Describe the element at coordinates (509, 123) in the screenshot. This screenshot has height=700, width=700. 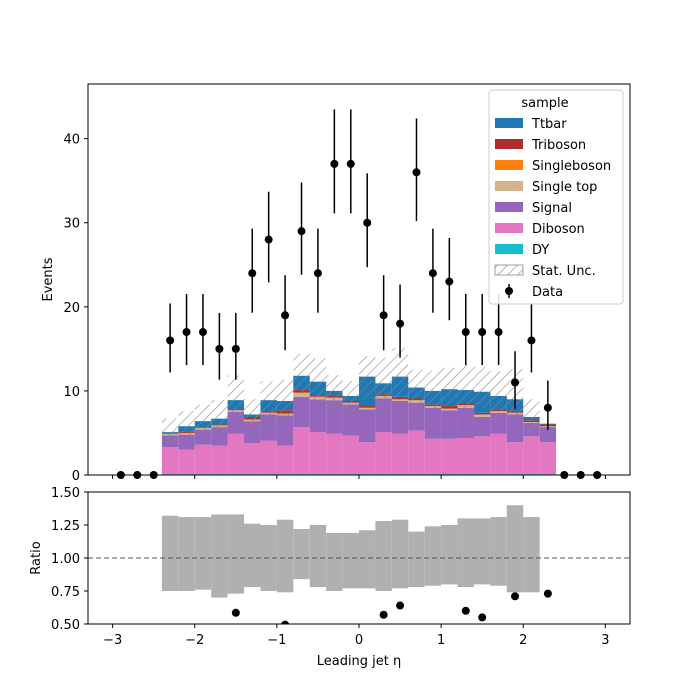
I see `legend-swatch-ttbar` at that location.